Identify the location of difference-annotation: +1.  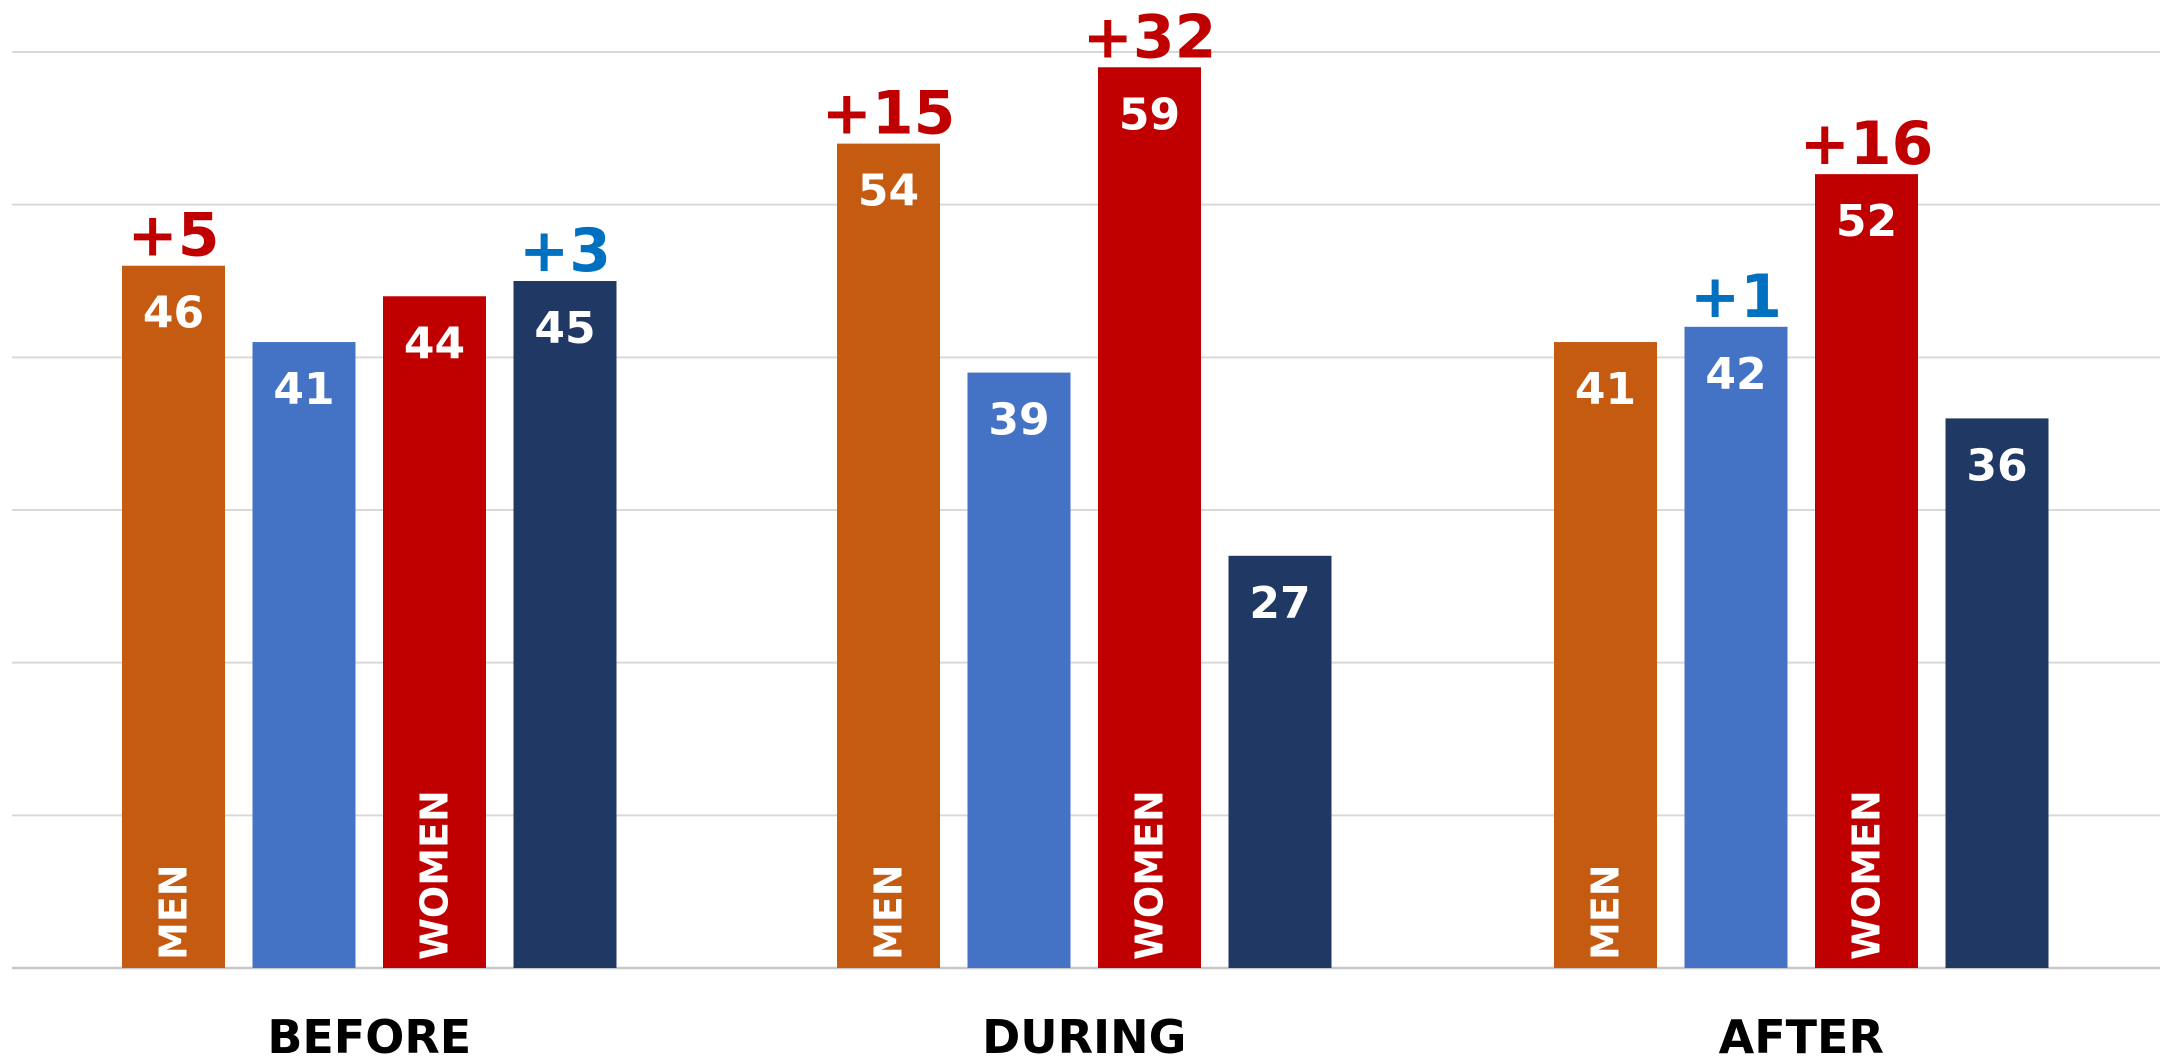
(1736, 297).